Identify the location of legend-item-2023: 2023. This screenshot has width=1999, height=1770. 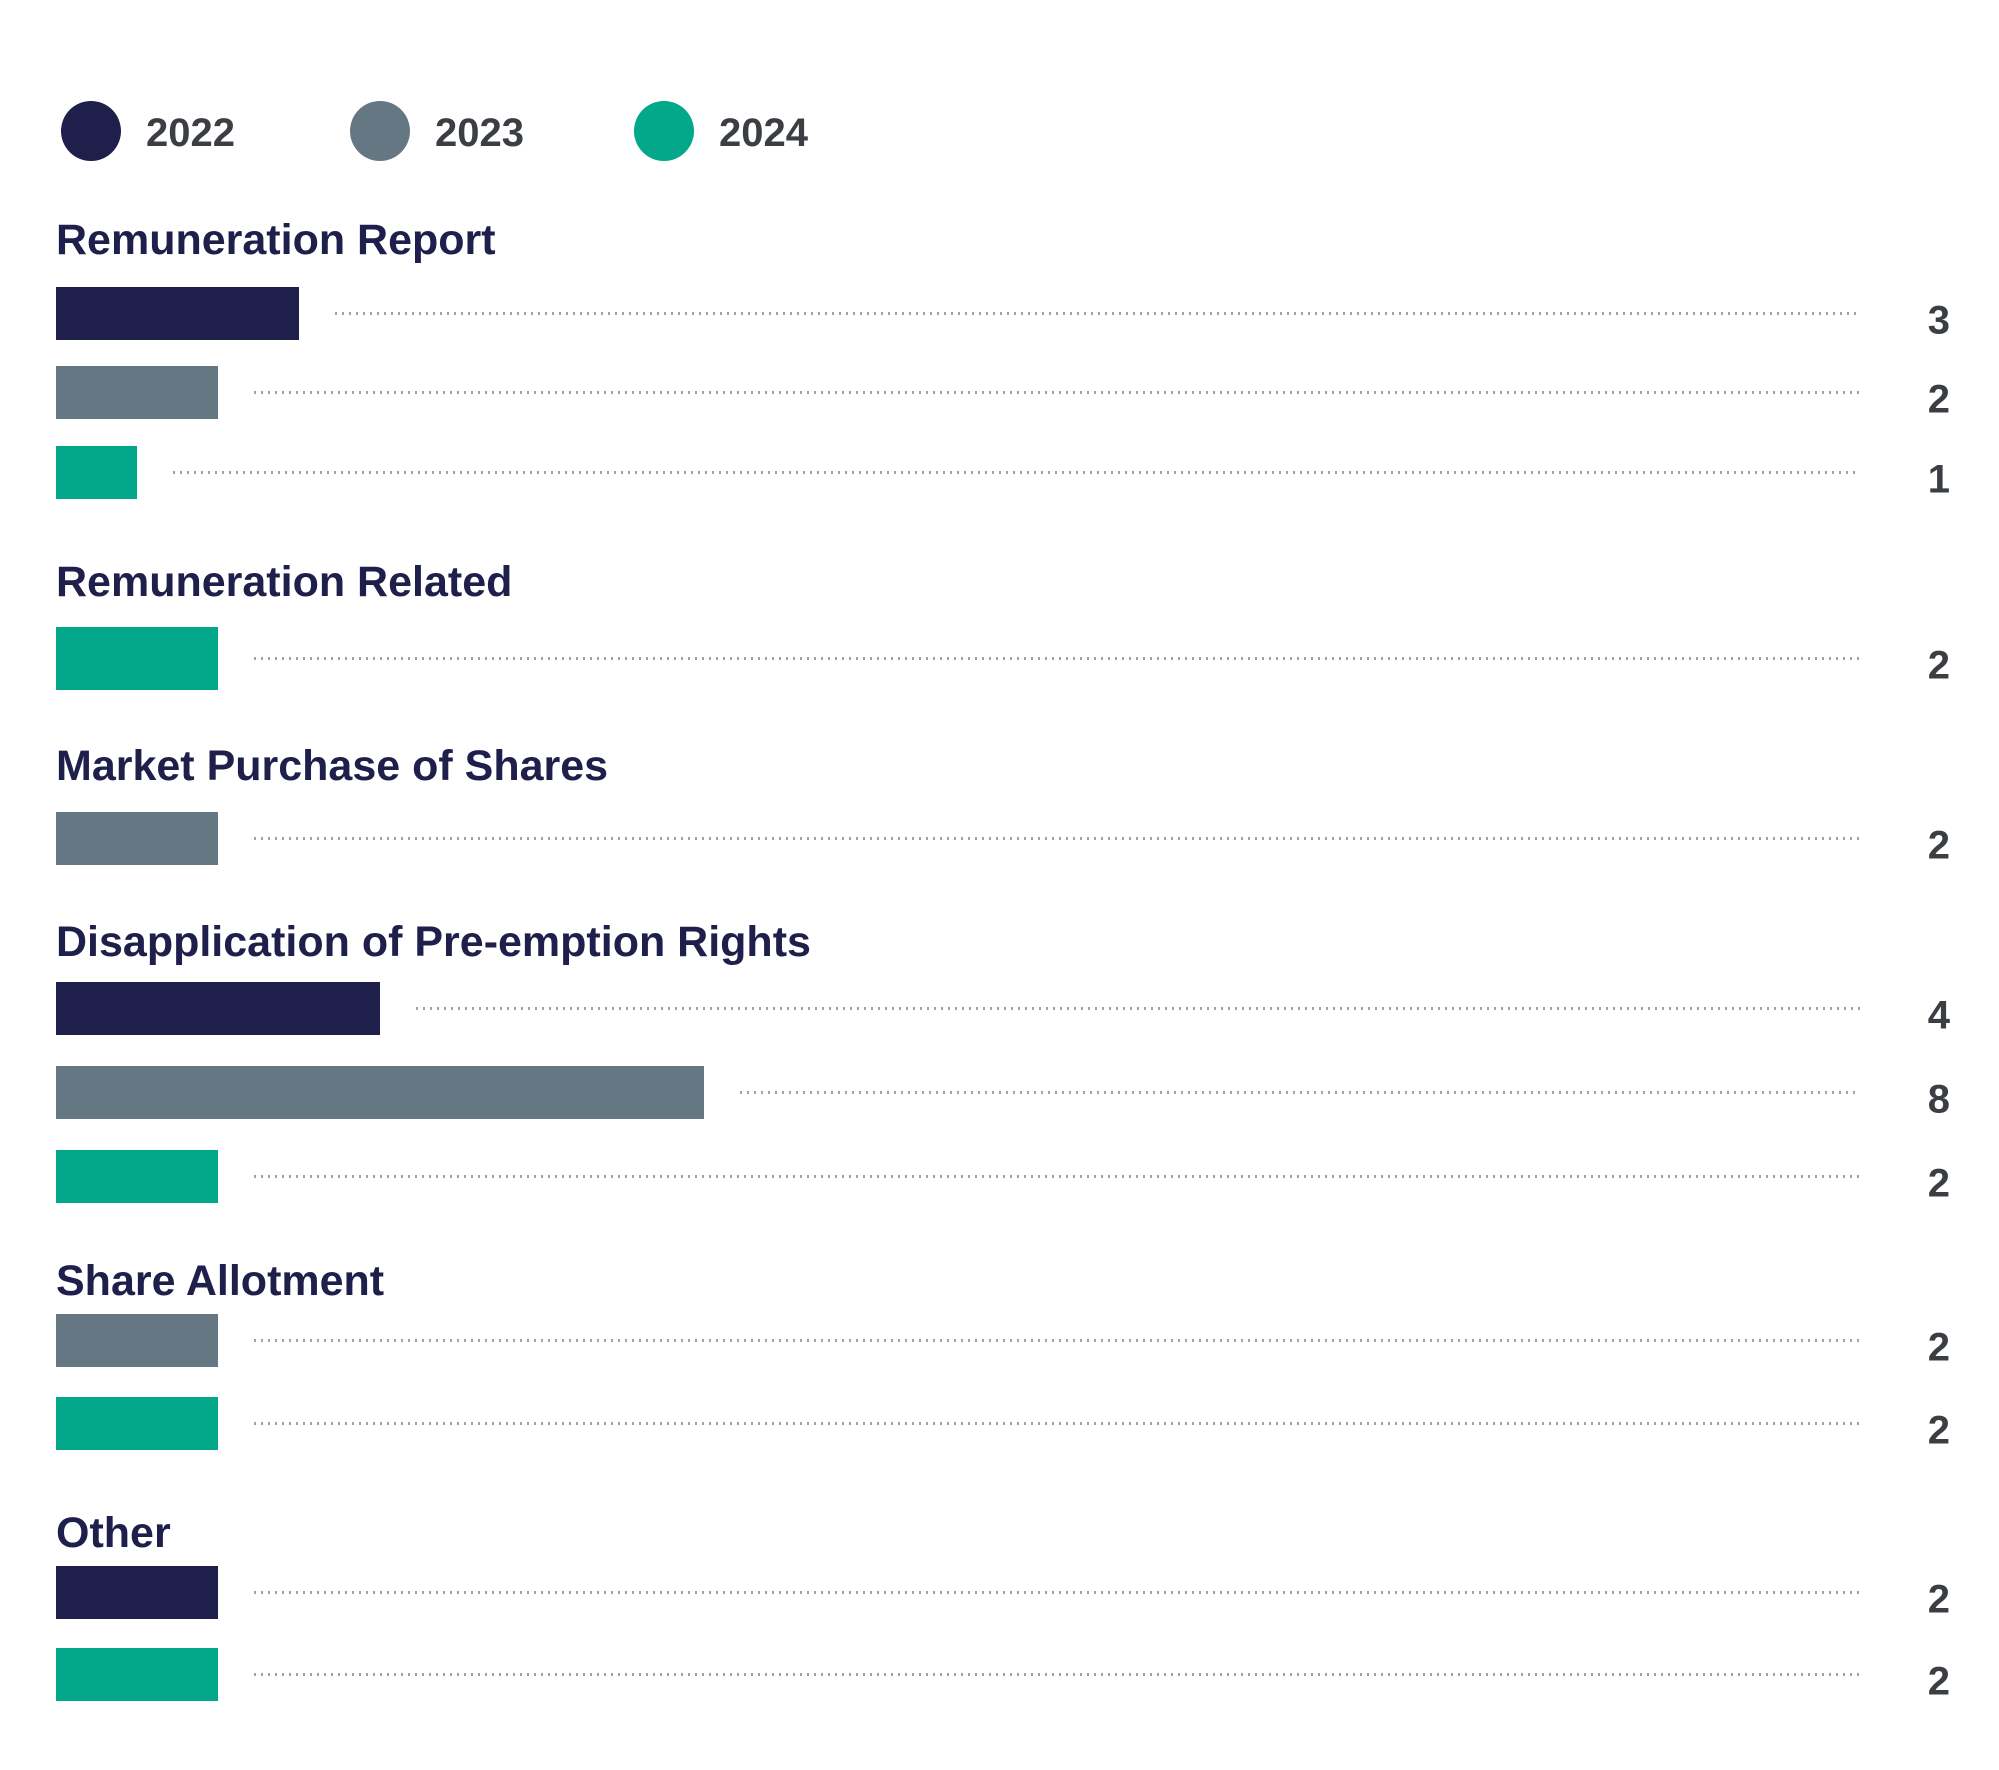
(437, 131).